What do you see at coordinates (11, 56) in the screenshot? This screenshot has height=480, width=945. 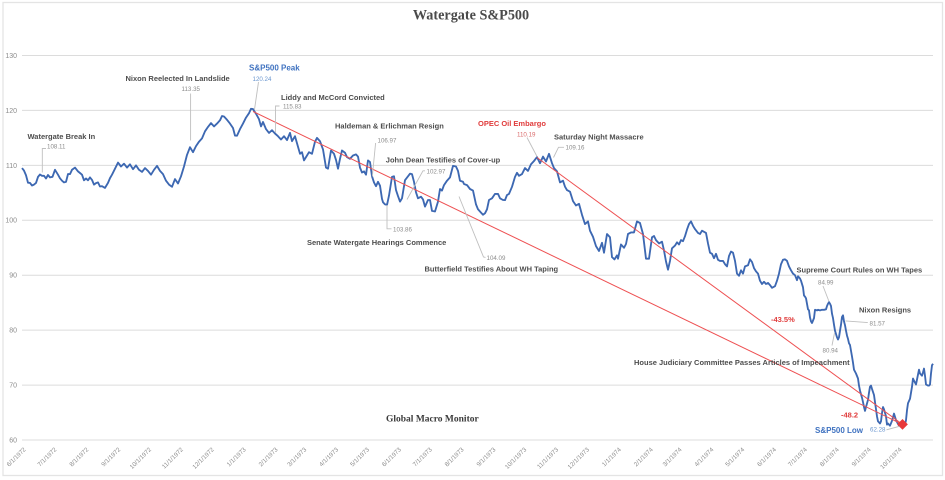 I see `svg-text: 130` at bounding box center [11, 56].